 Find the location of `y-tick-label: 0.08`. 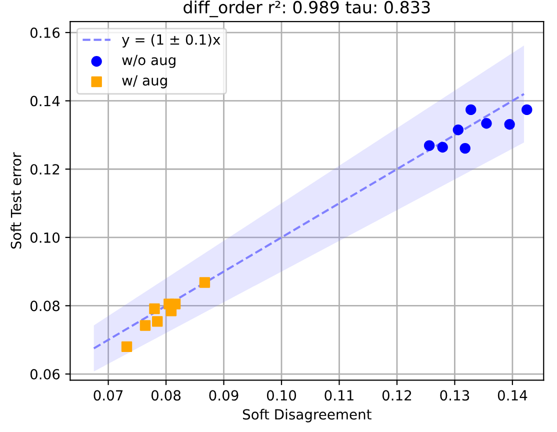

y-tick-label: 0.08 is located at coordinates (45, 306).